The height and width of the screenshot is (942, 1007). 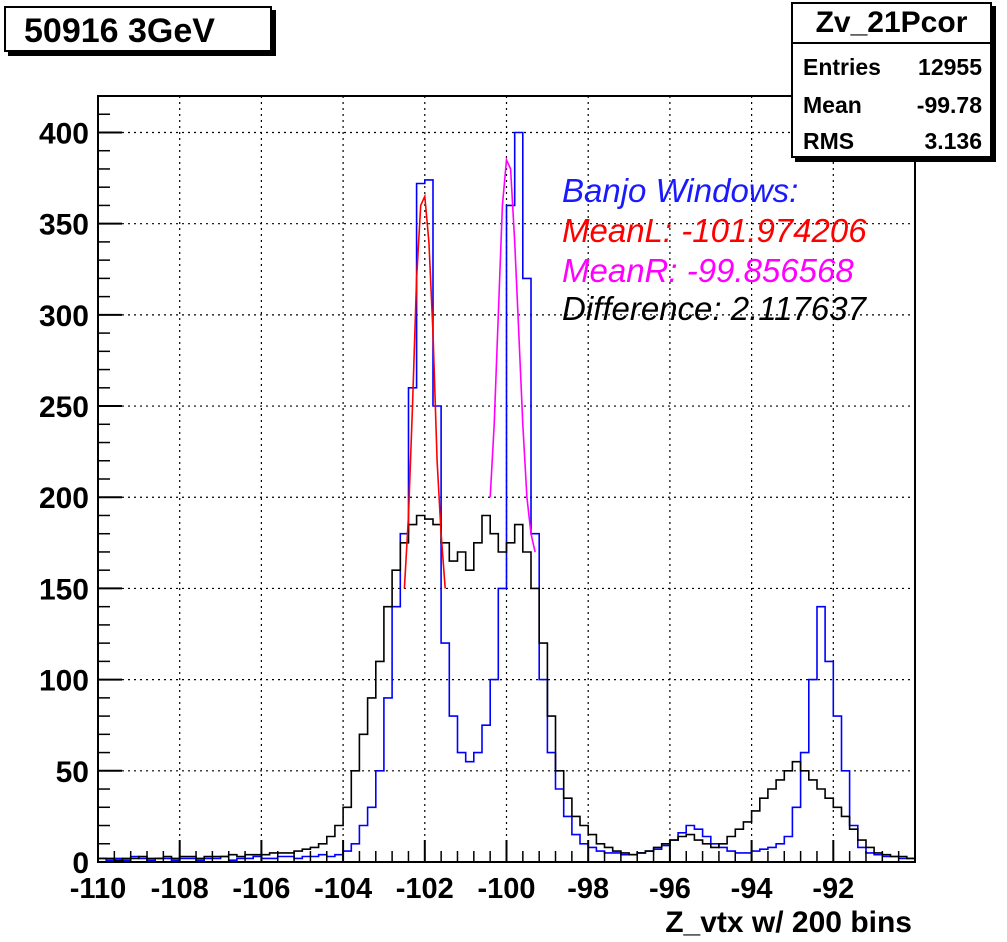 What do you see at coordinates (953, 141) in the screenshot?
I see `stats-value: 3.136` at bounding box center [953, 141].